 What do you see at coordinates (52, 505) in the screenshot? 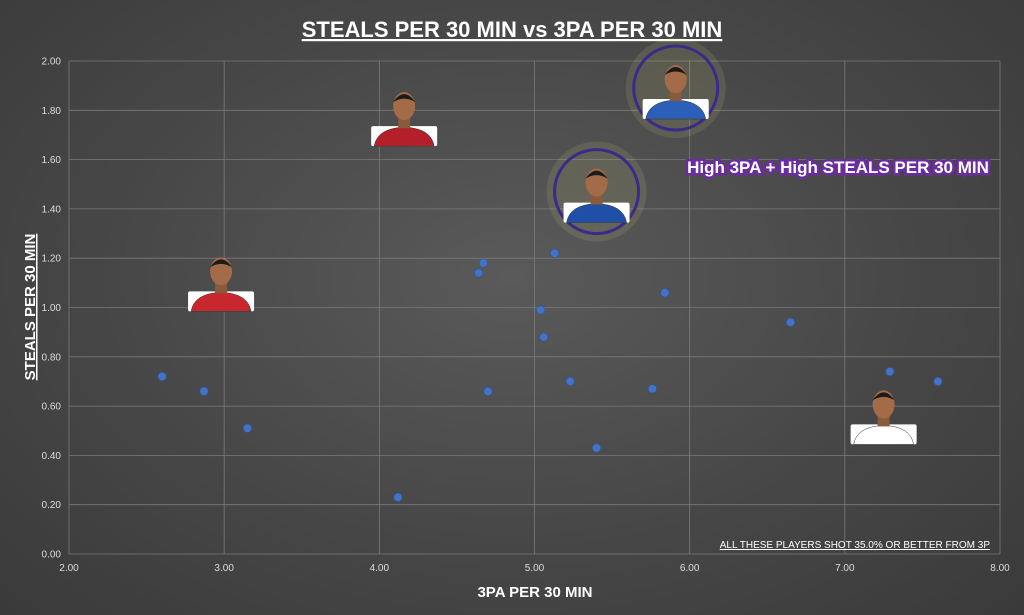
I see `y-tick-label: 0.20` at bounding box center [52, 505].